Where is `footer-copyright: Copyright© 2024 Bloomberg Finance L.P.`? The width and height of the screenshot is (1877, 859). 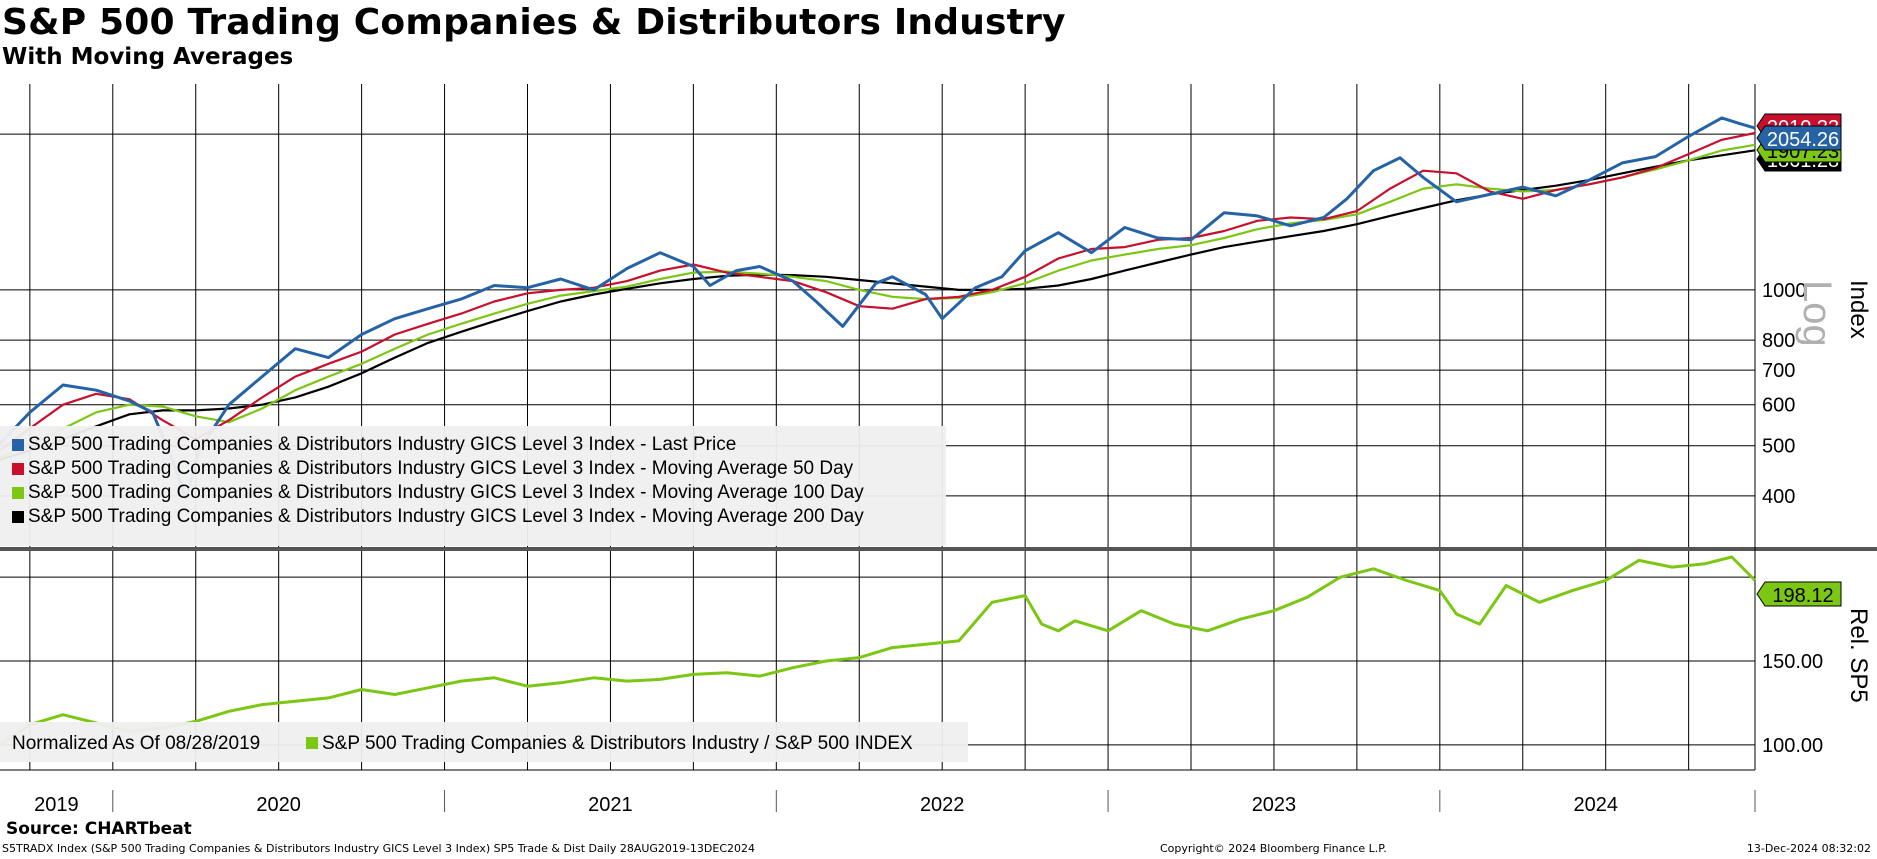
footer-copyright: Copyright© 2024 Bloomberg Finance L.P. is located at coordinates (1273, 848).